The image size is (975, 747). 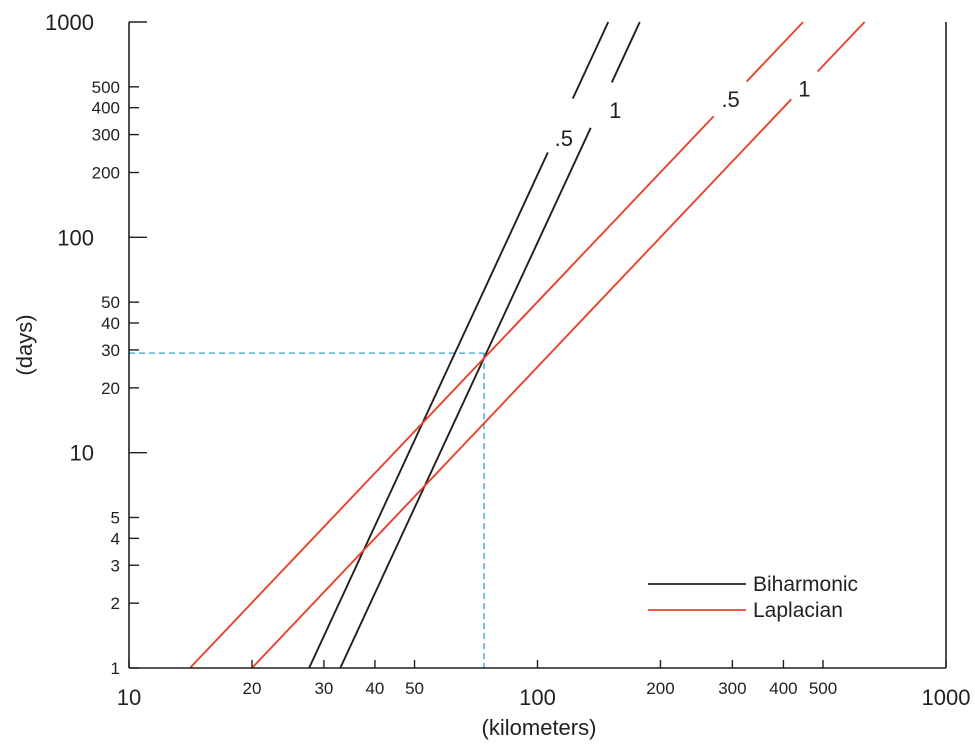 What do you see at coordinates (374, 688) in the screenshot?
I see `x-tick-label: 40` at bounding box center [374, 688].